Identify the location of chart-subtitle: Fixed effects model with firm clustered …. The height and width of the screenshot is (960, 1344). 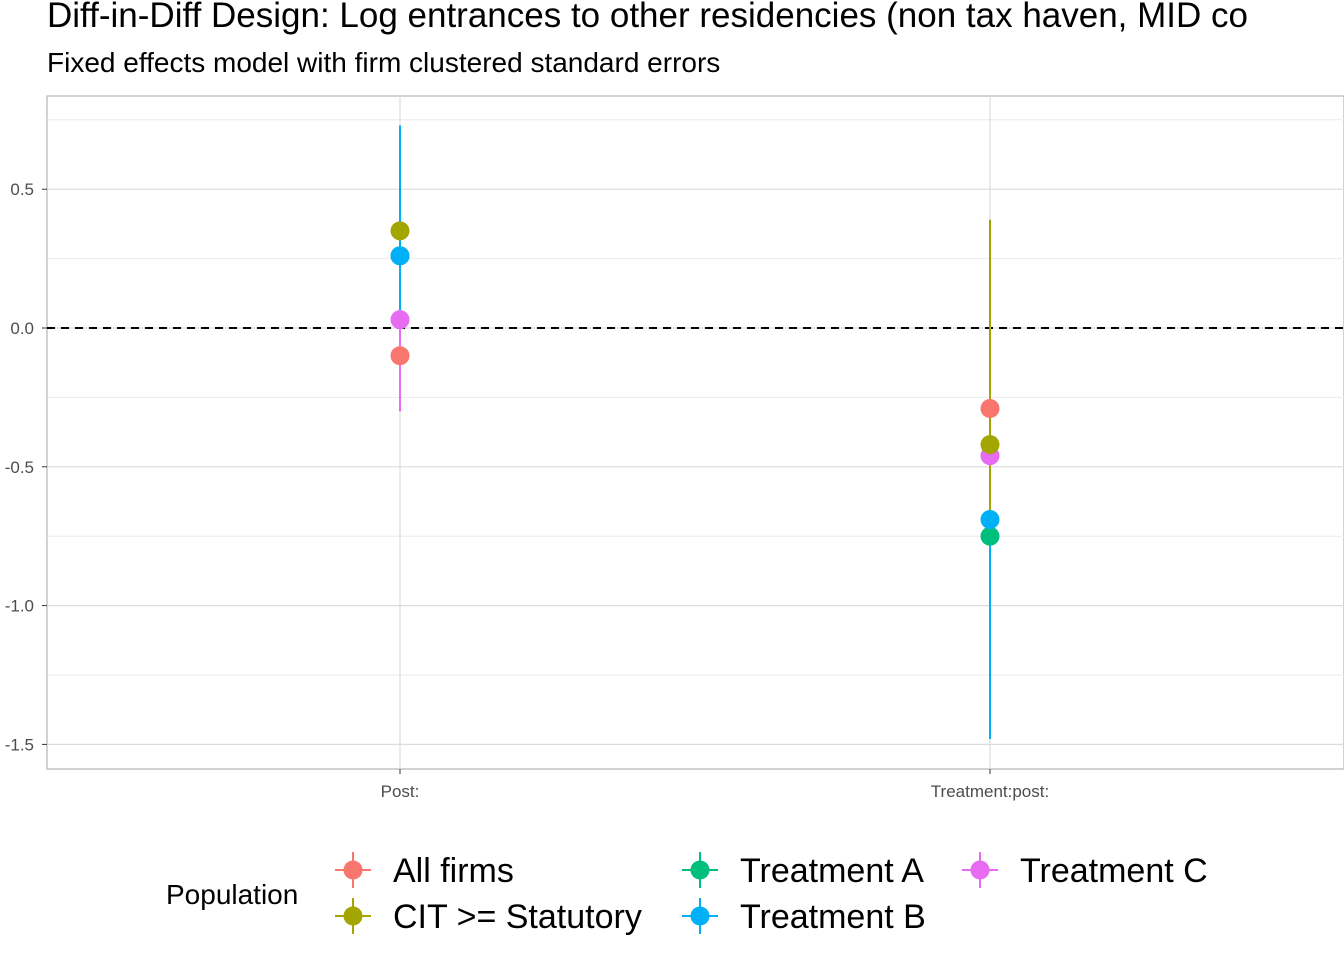
(384, 62).